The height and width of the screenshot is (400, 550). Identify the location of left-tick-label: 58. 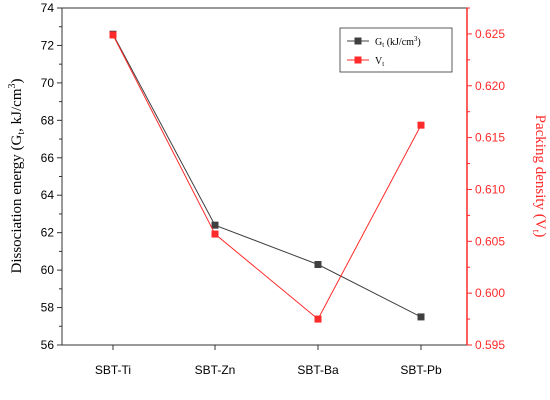
(48, 308).